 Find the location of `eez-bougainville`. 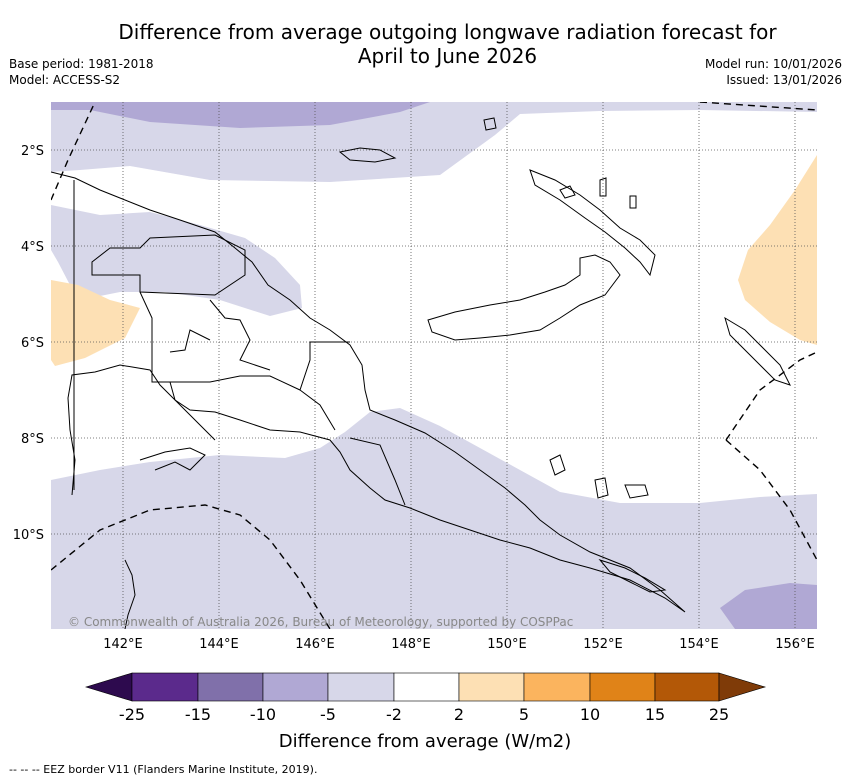

eez-bougainville is located at coordinates (771, 396).